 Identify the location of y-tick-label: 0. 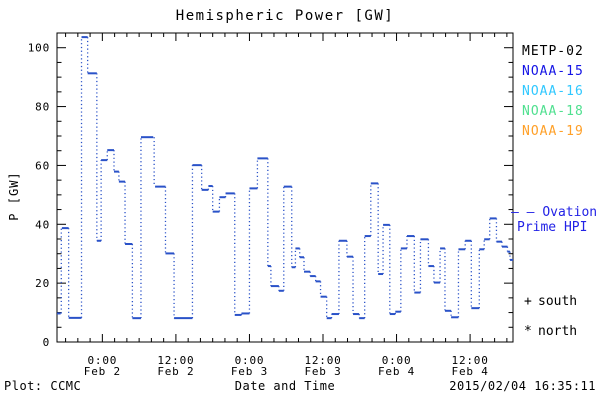
(46, 342).